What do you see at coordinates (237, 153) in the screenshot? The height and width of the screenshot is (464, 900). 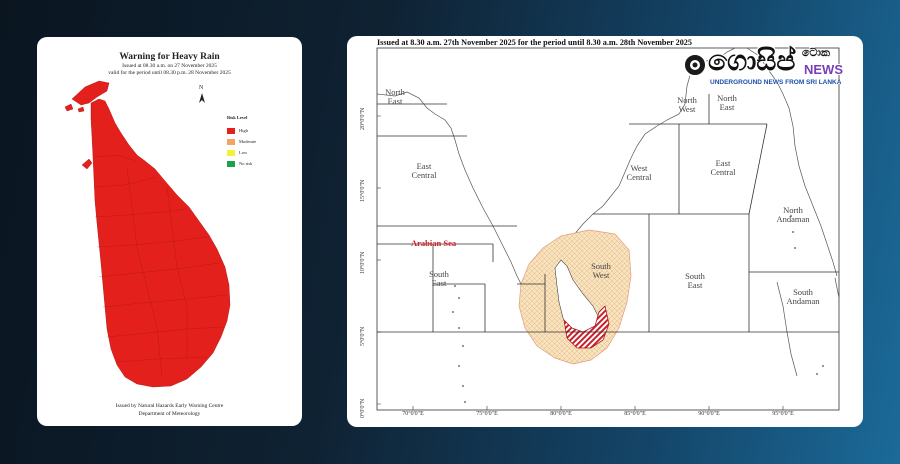 I see `legend-item-low: Low` at bounding box center [237, 153].